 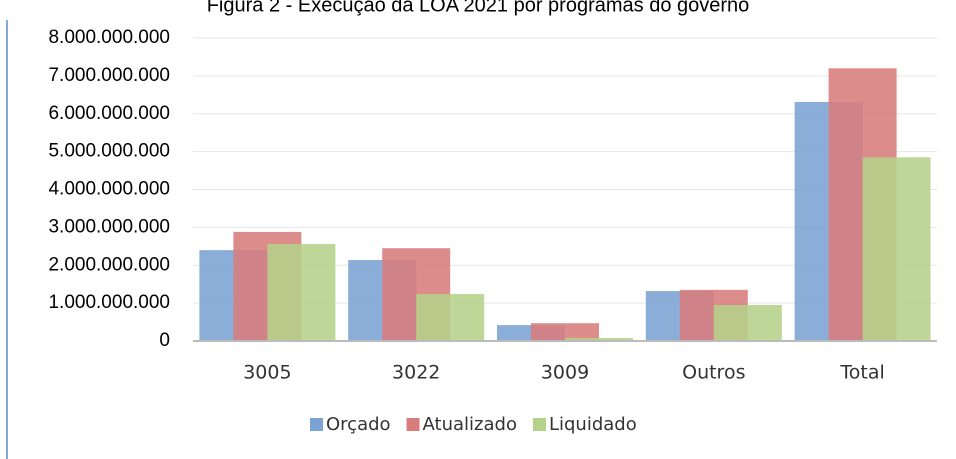 What do you see at coordinates (109, 302) in the screenshot?
I see `y-tick-label: 1.000.000.000` at bounding box center [109, 302].